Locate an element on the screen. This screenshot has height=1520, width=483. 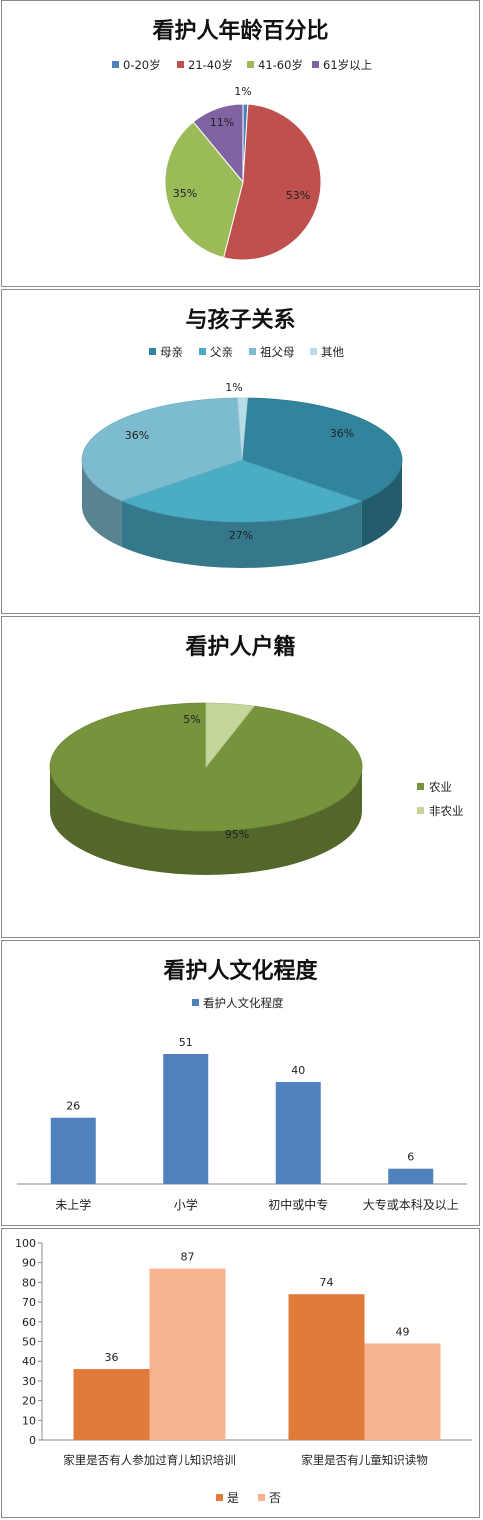
legend-label-0: 母亲 is located at coordinates (171, 352).